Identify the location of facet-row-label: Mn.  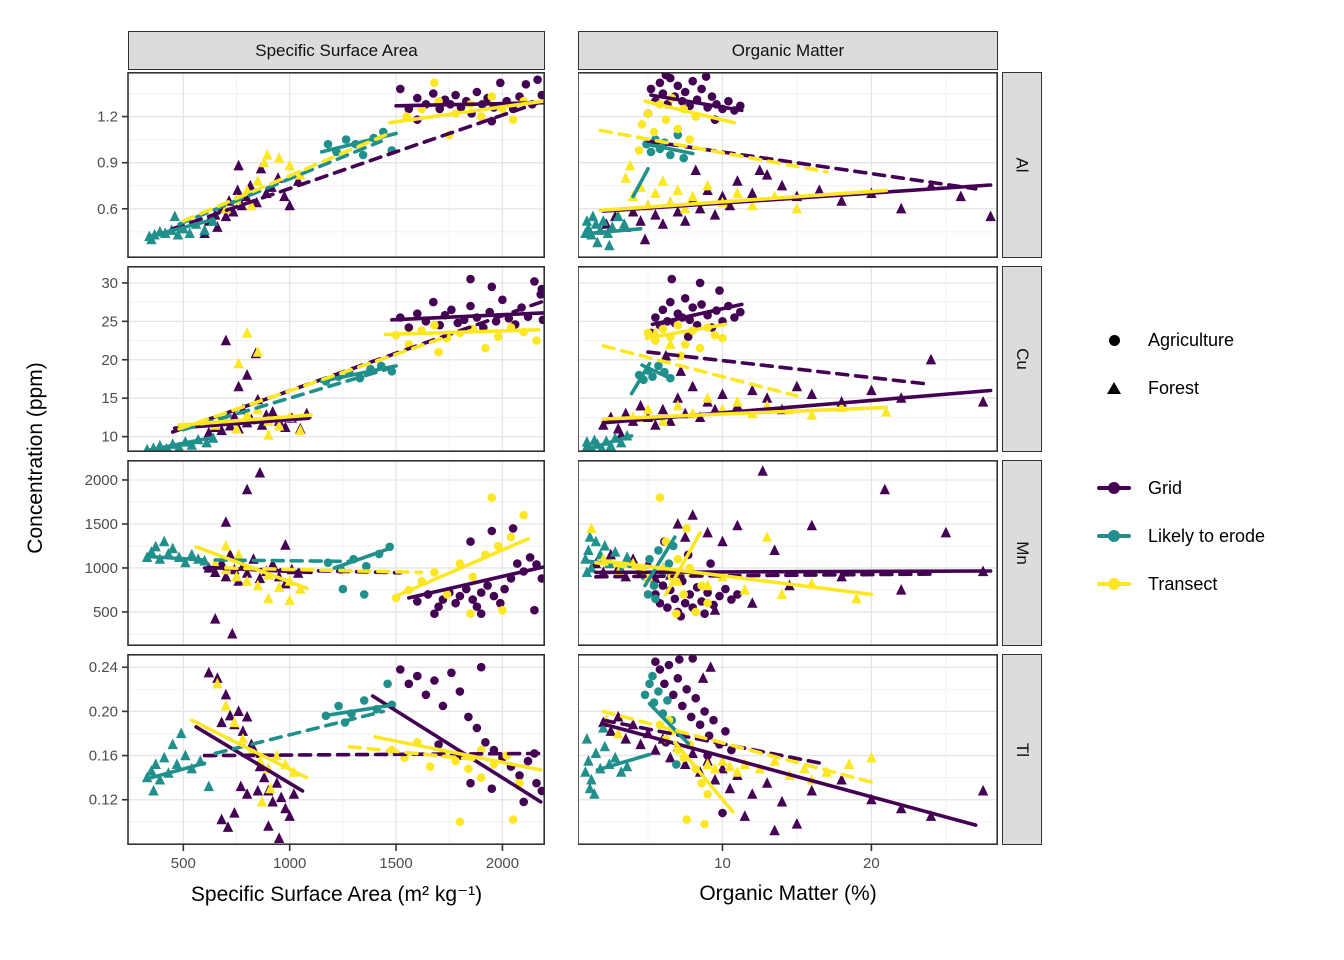
(1022, 553).